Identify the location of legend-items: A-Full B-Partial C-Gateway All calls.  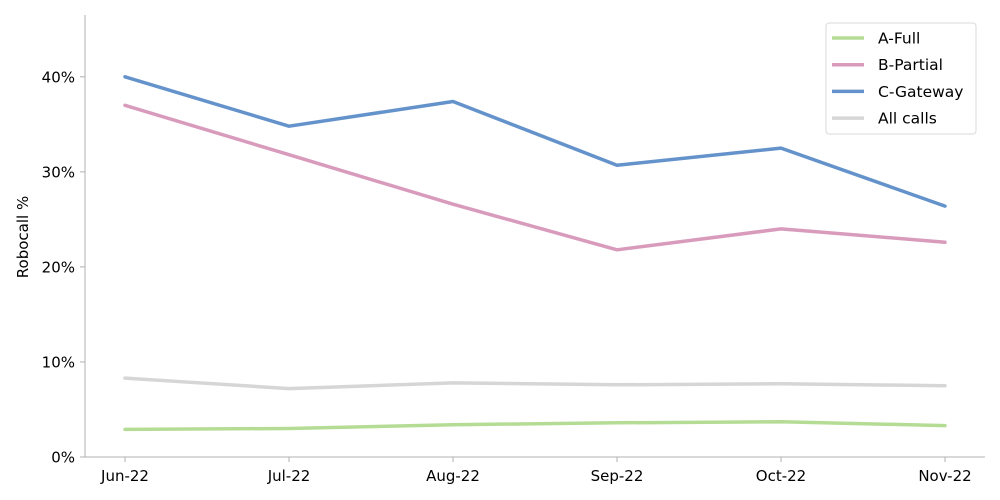
(897, 79).